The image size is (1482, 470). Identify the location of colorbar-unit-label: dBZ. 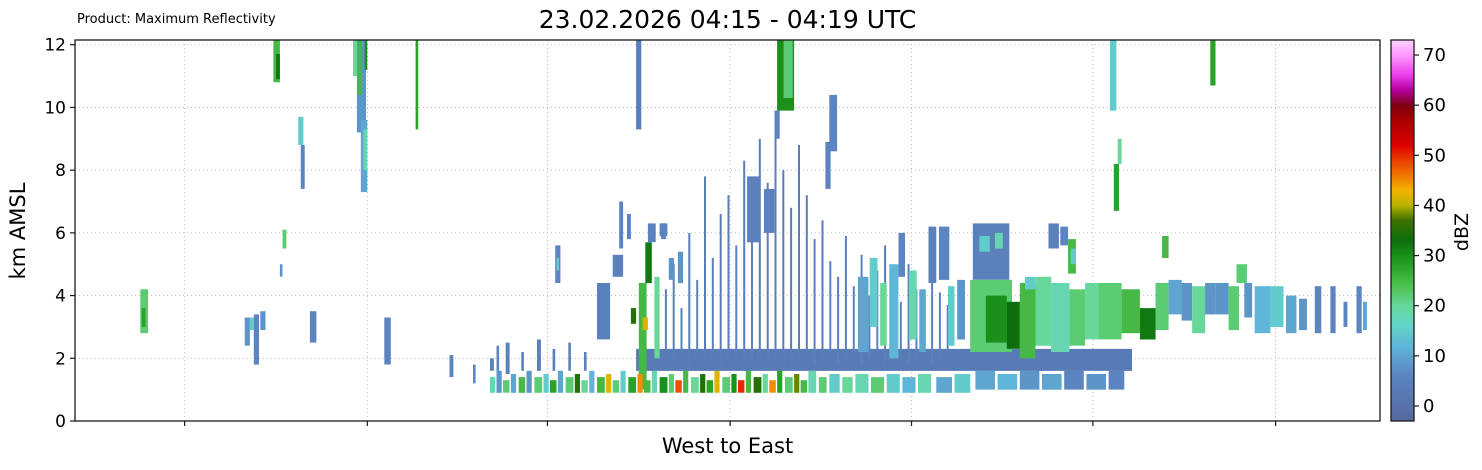
(1462, 232).